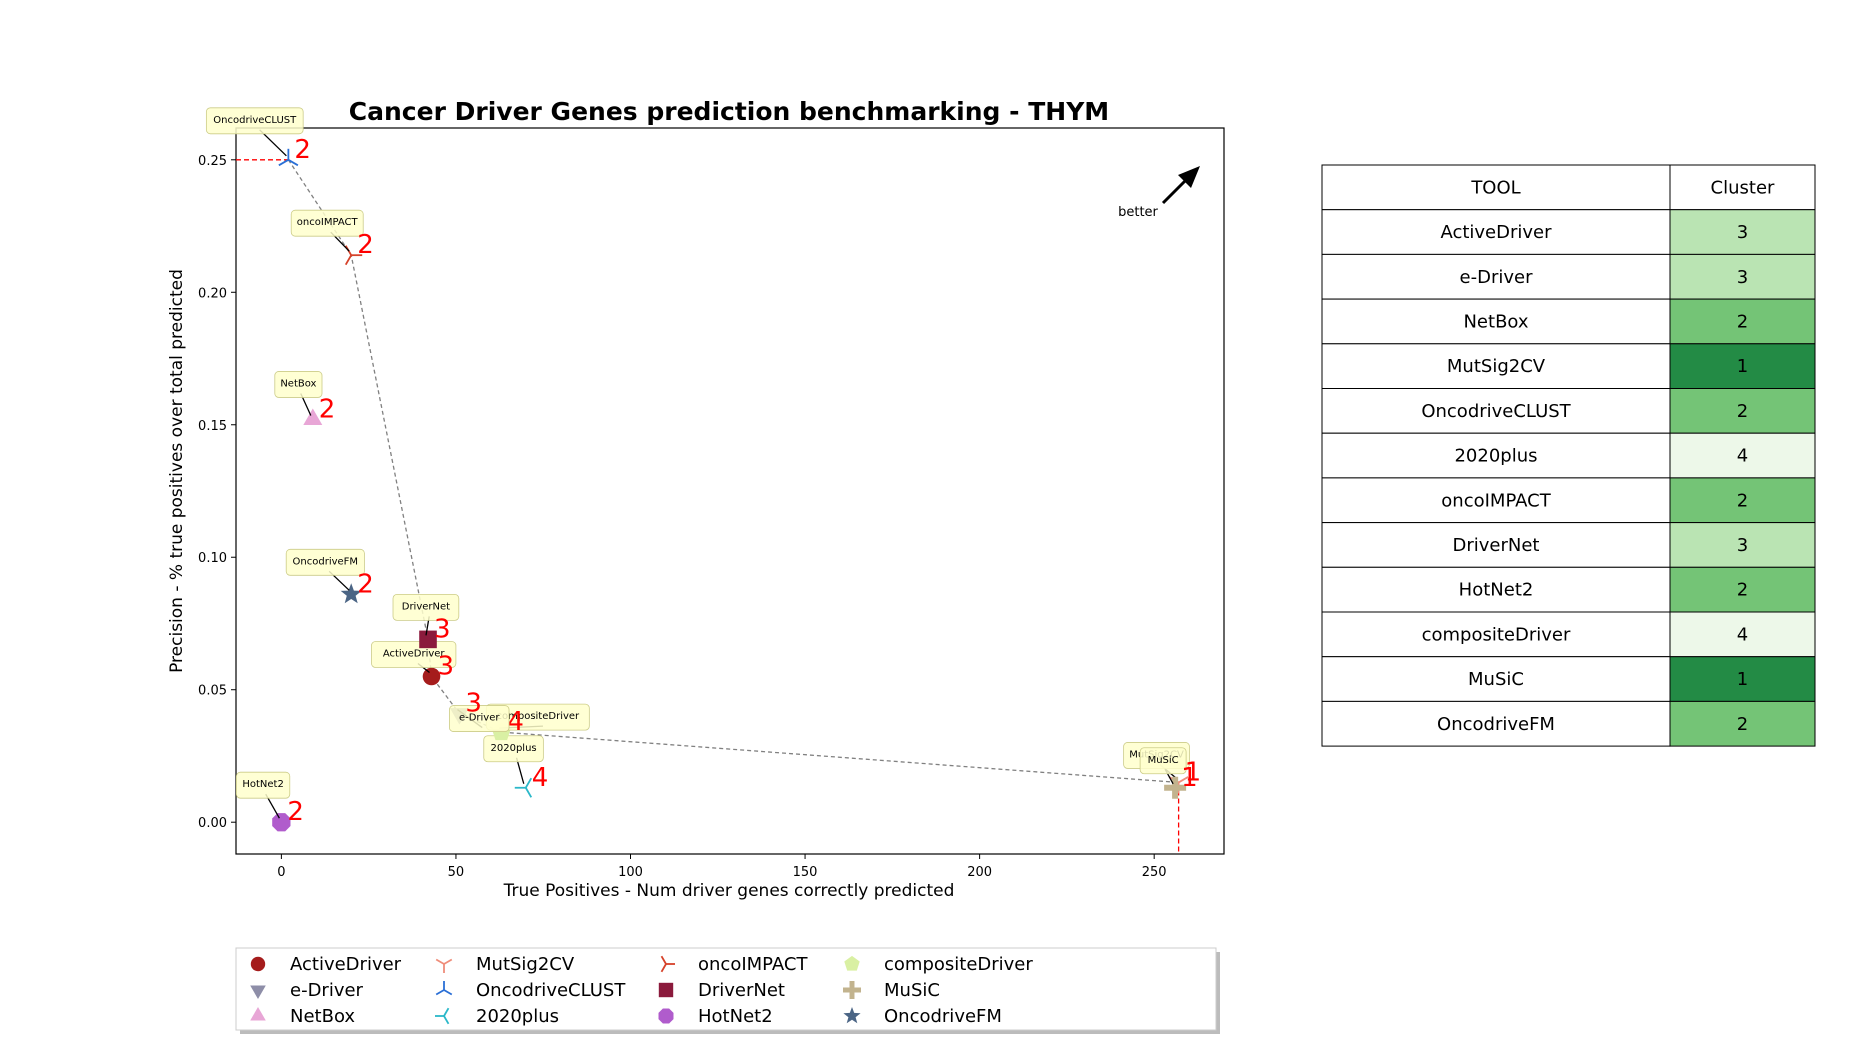 The image size is (1850, 1050). I want to click on y-tick-label: 0.00, so click(212, 823).